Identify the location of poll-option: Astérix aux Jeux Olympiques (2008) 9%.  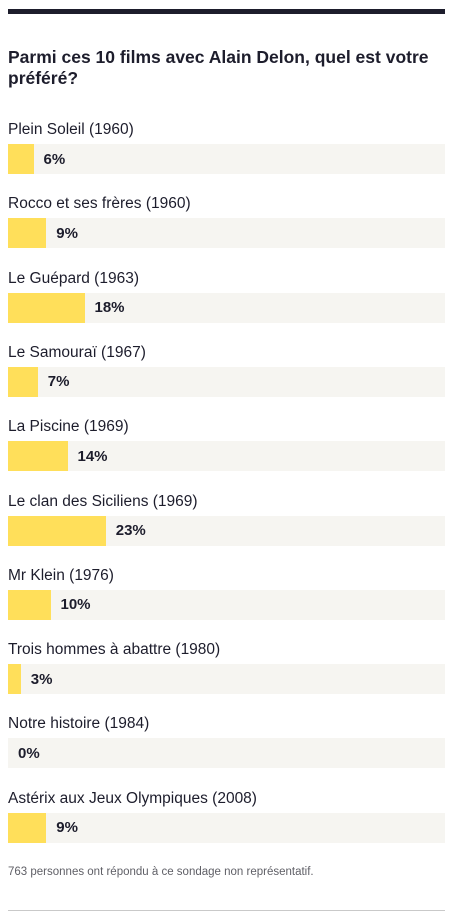
(226, 821).